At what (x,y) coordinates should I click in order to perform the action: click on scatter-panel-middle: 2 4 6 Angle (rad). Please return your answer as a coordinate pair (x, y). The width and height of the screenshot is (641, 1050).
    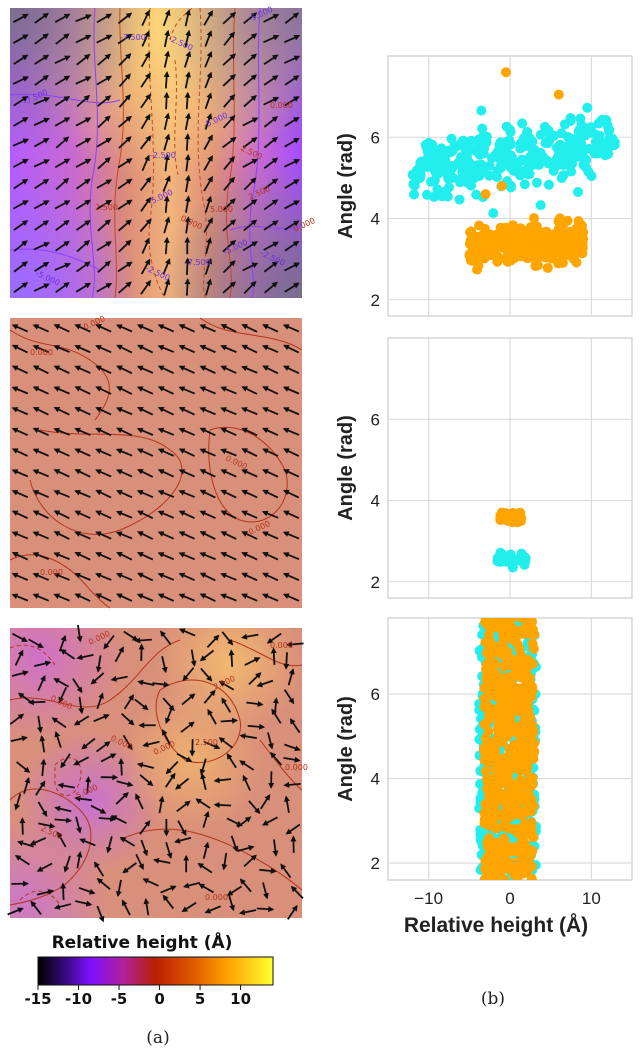
    Looking at the image, I should click on (484, 468).